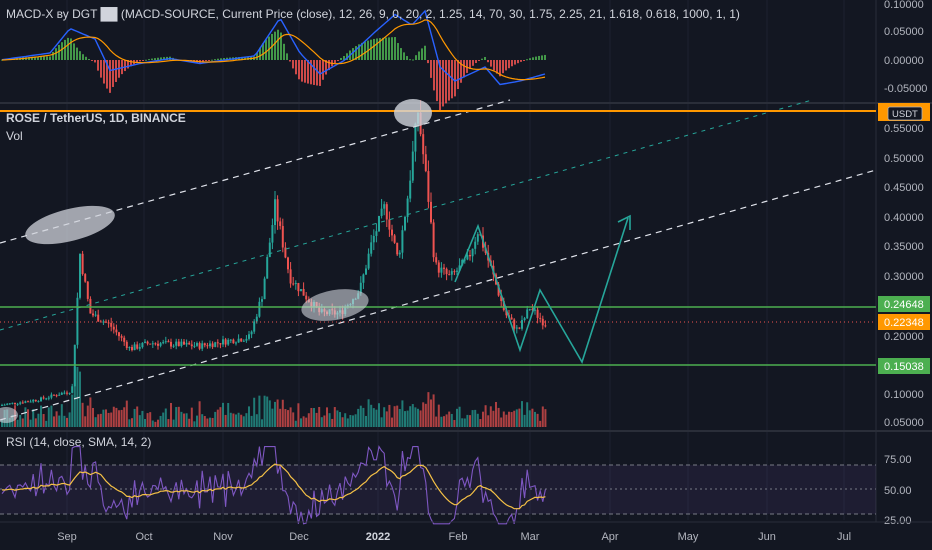 This screenshot has width=932, height=550. What do you see at coordinates (96, 118) in the screenshot?
I see `symbol-legend: ROSE / TetherUS, 1D, BINANCE` at bounding box center [96, 118].